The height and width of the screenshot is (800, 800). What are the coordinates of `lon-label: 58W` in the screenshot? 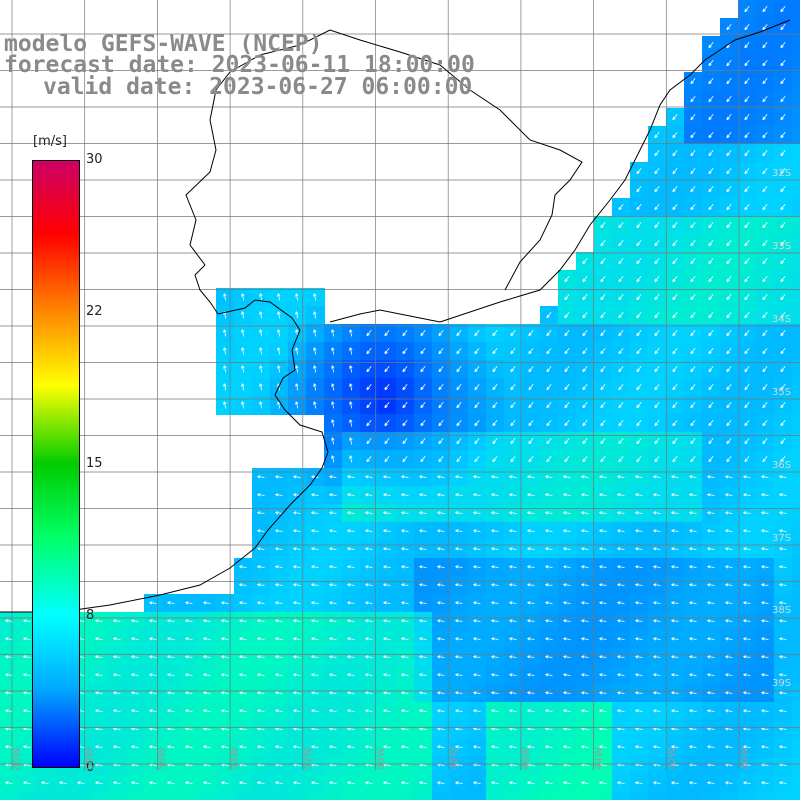 It's located at (90, 758).